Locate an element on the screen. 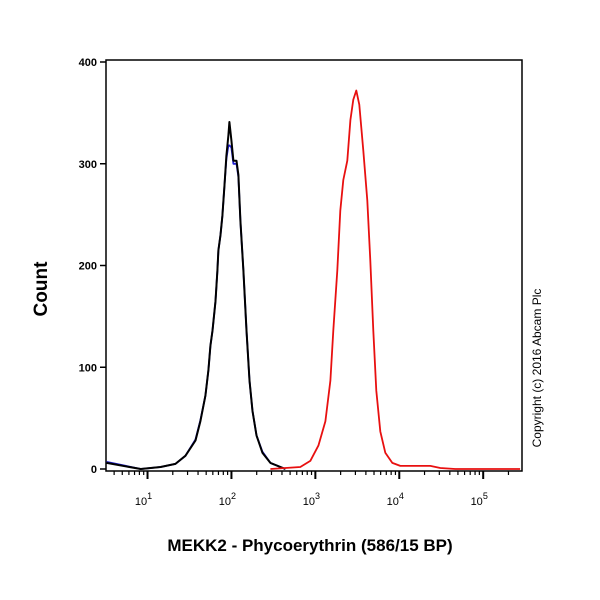 This screenshot has width=600, height=600. y-tick-label: 100 is located at coordinates (88, 368).